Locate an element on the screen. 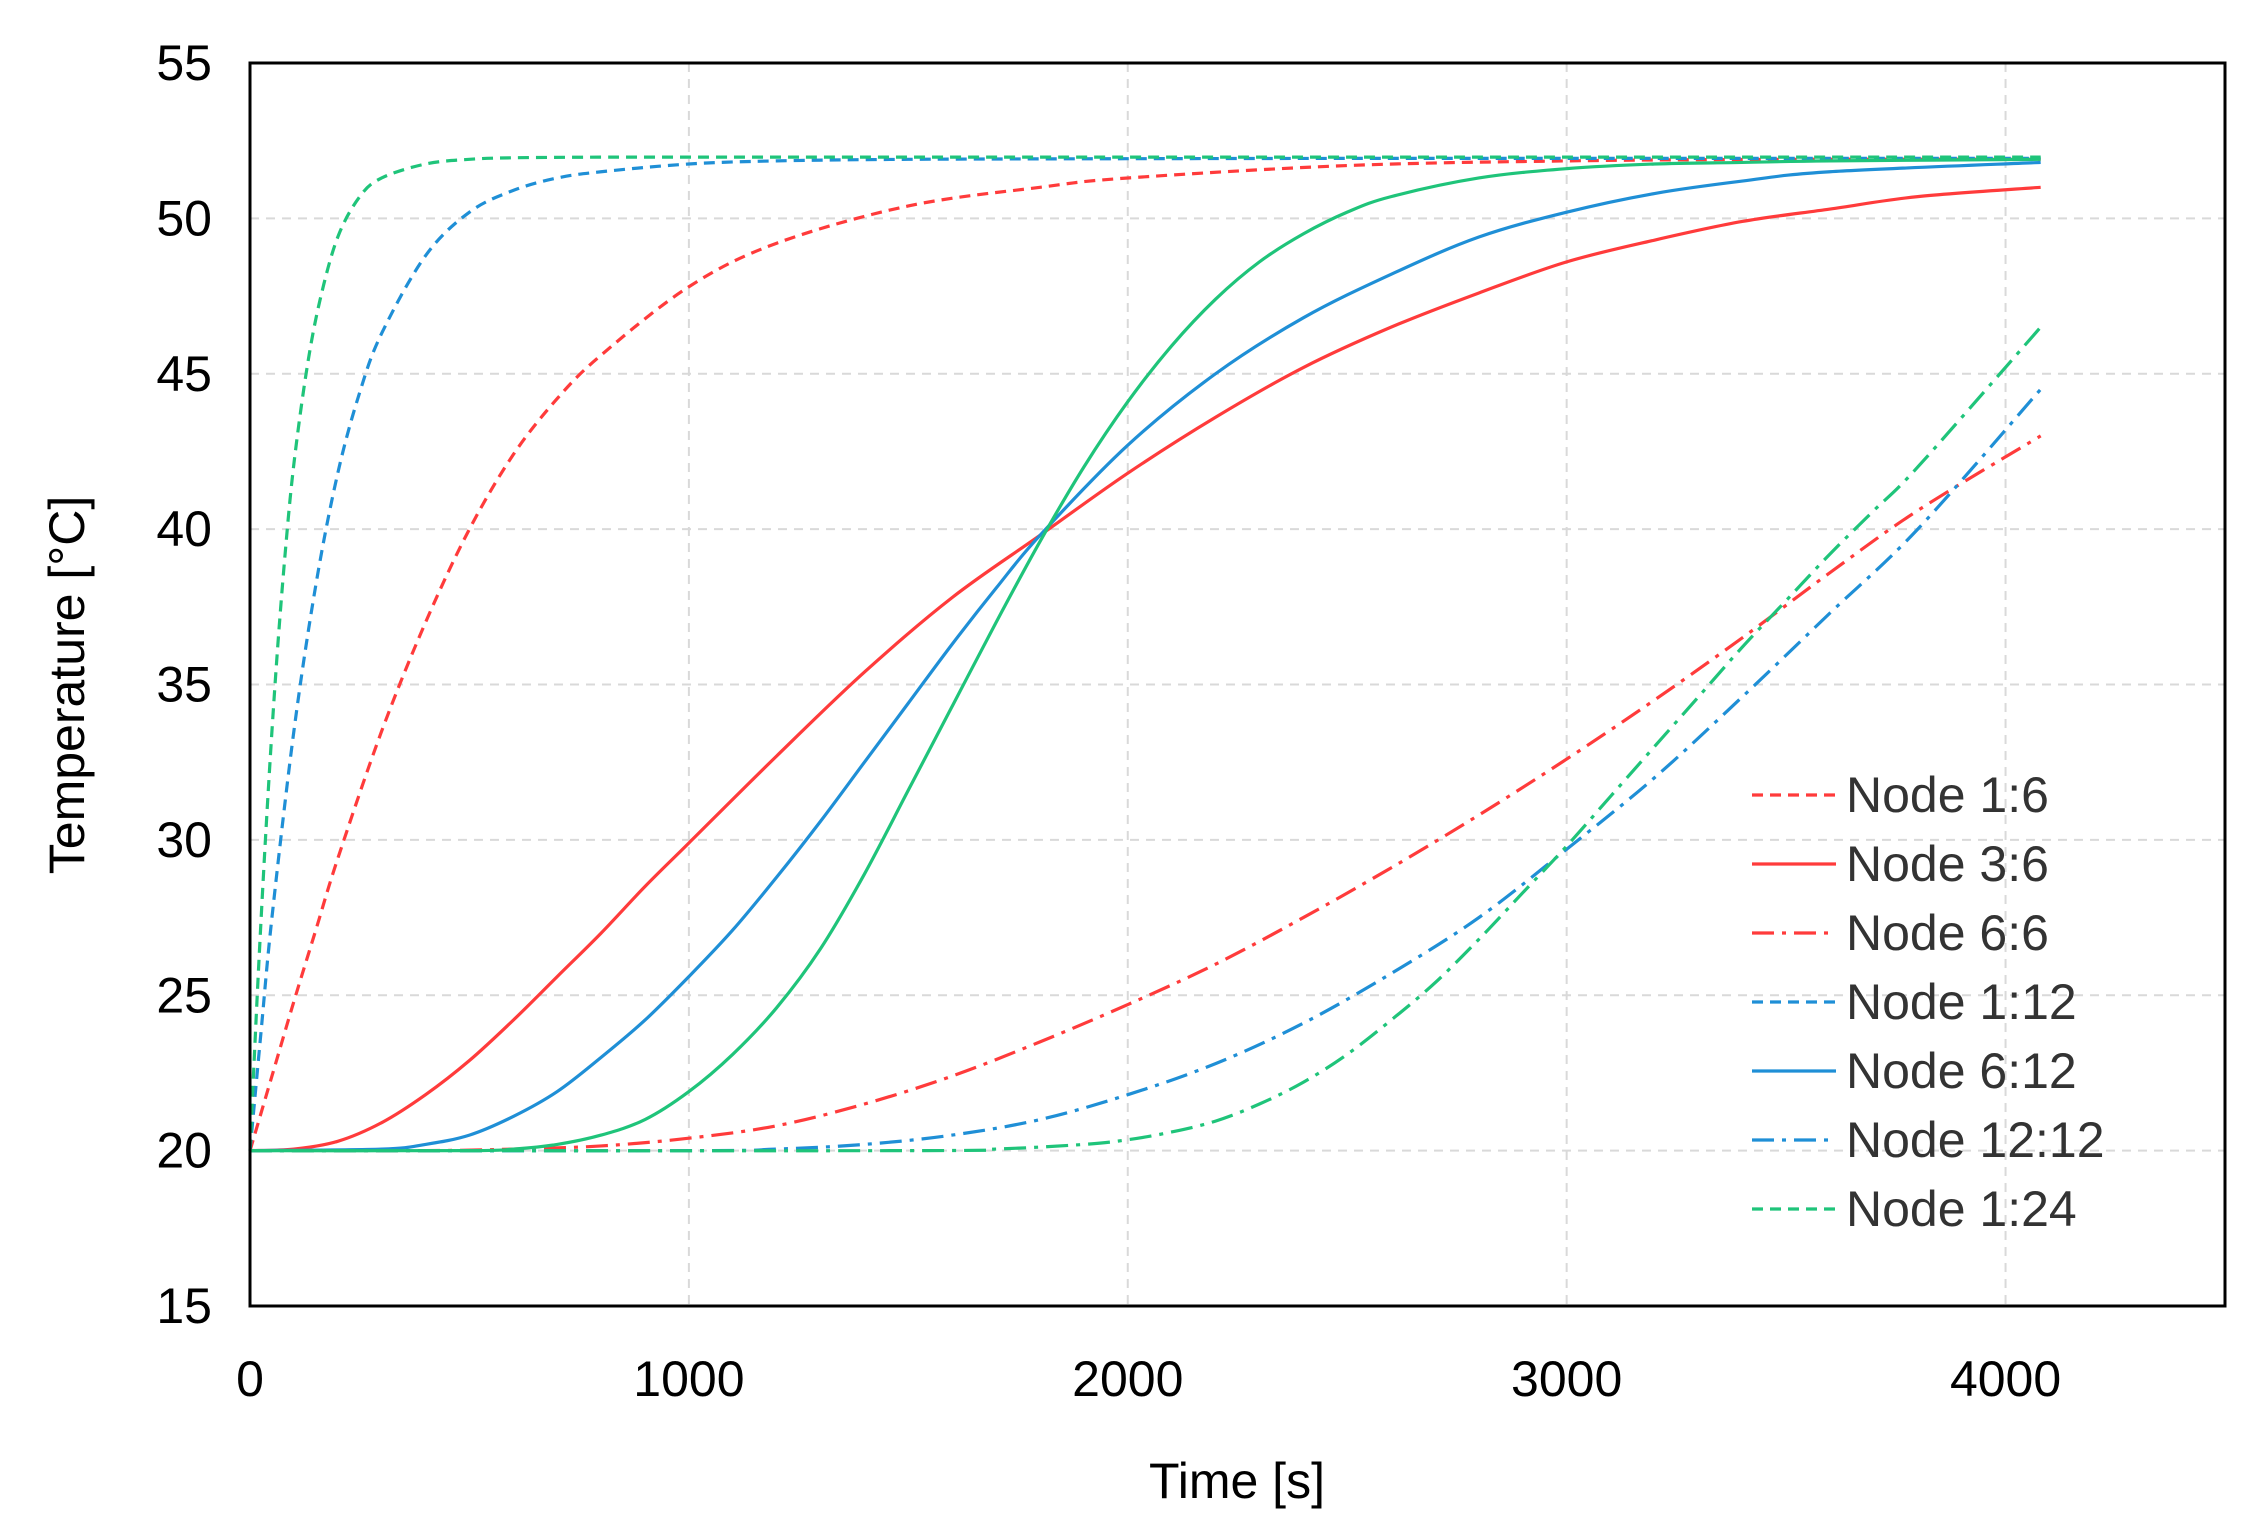 The image size is (2259, 1534). y-tick-label: 25 is located at coordinates (184, 995).